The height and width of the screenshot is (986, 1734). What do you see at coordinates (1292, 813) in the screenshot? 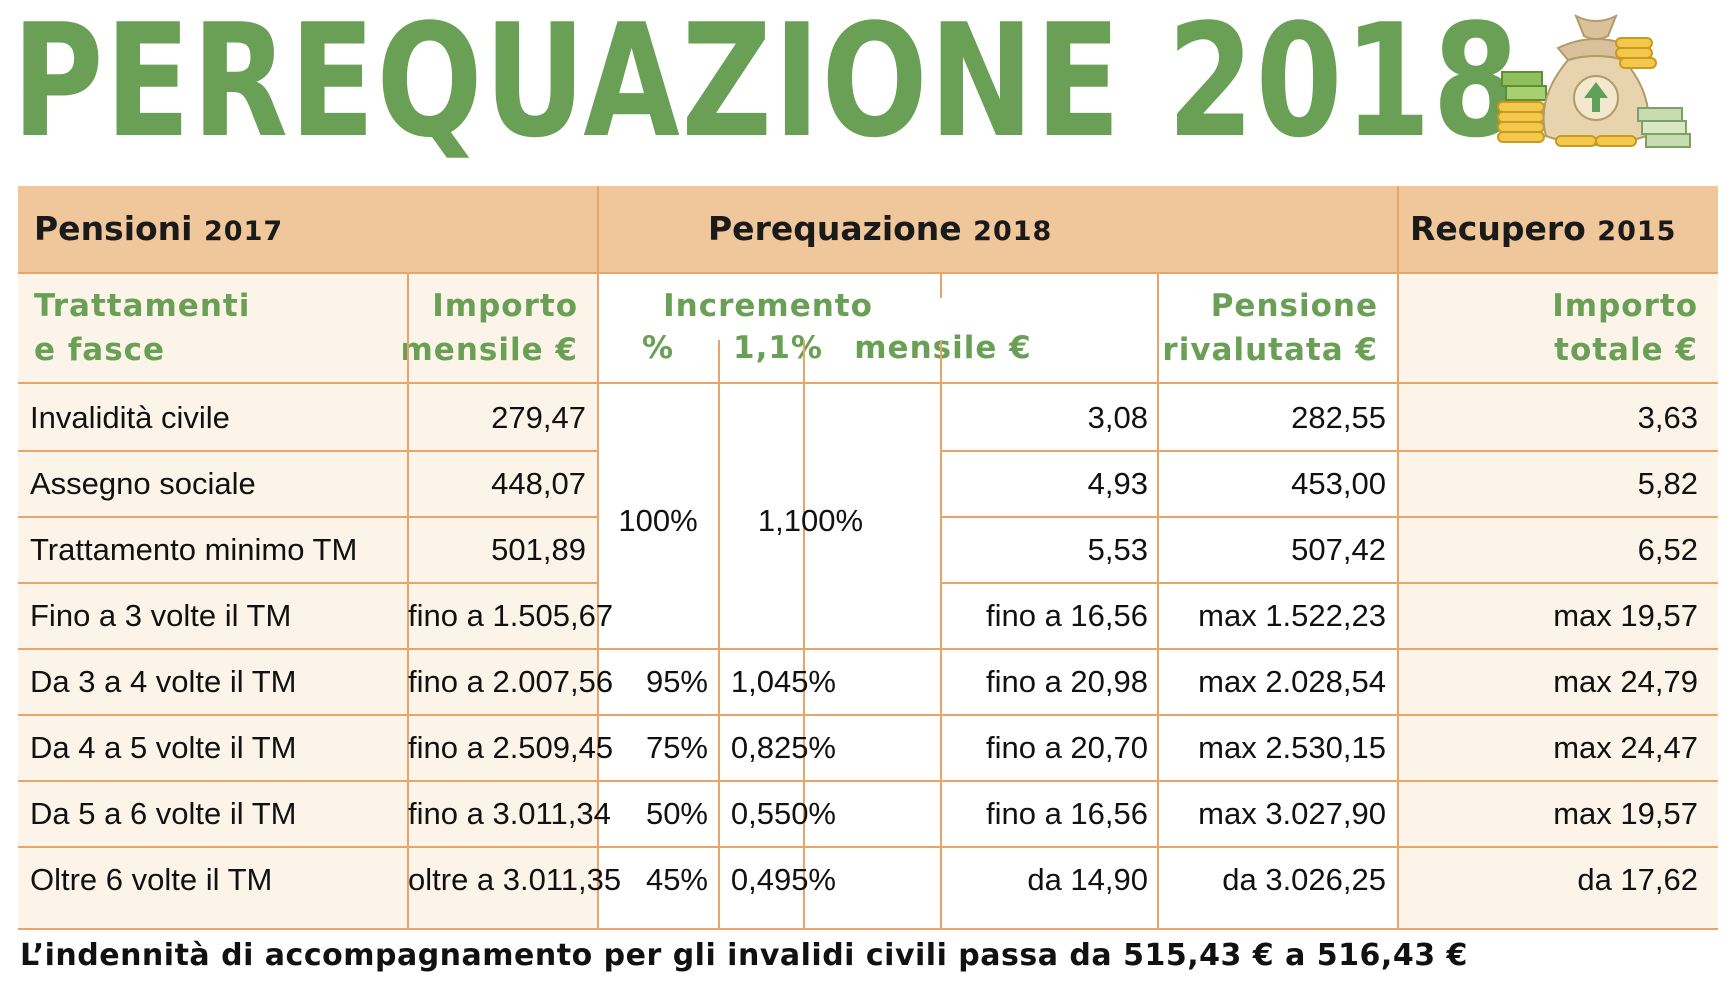
I see `table-cell-rivalutata: max 3.027,90` at bounding box center [1292, 813].